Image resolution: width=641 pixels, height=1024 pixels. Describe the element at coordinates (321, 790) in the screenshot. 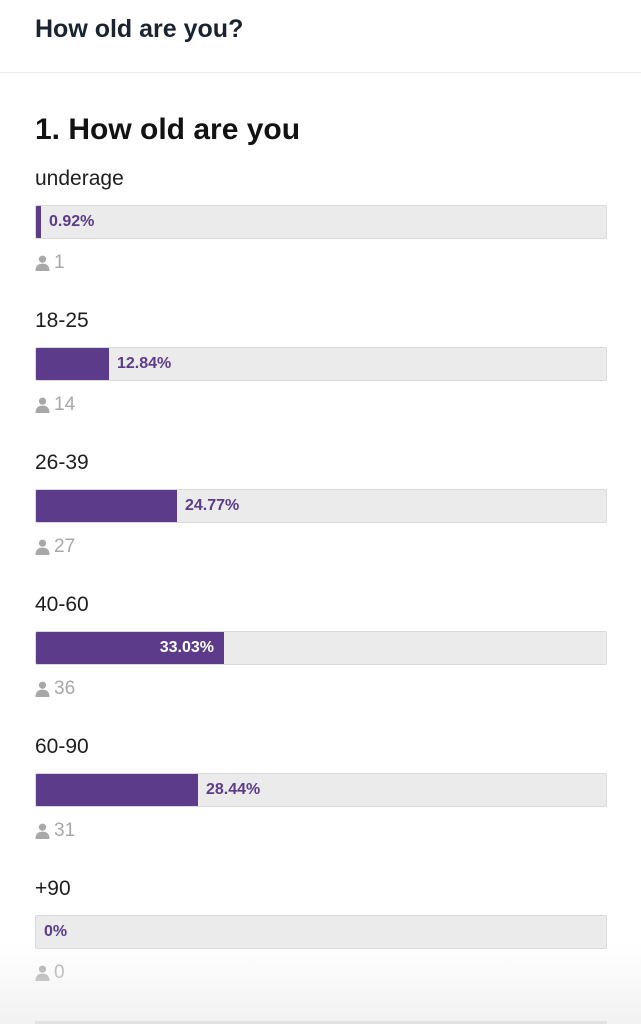

I see `result-bar: 28.44%` at that location.